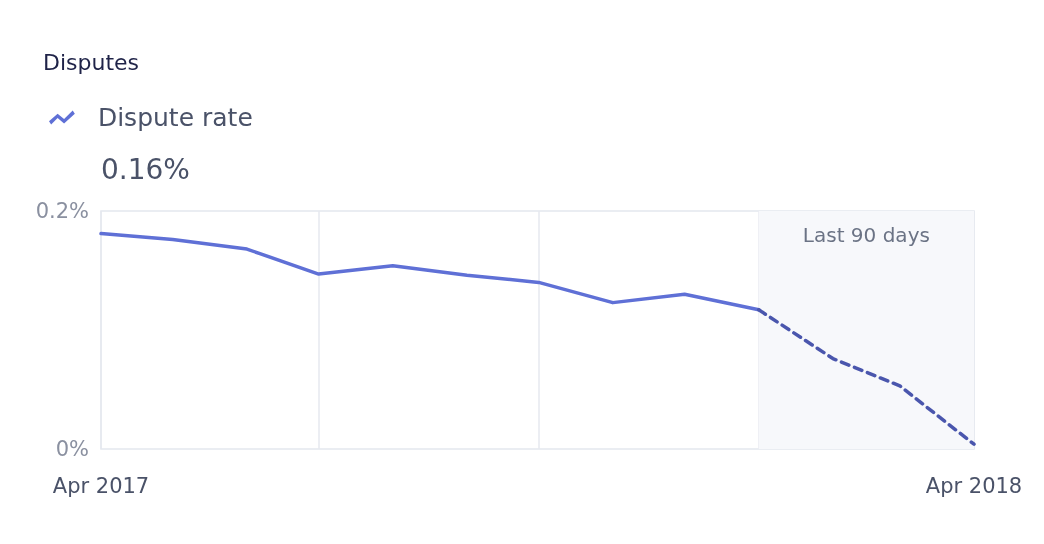 The height and width of the screenshot is (544, 1044). What do you see at coordinates (101, 485) in the screenshot?
I see `x-tick-label: Apr 2017` at bounding box center [101, 485].